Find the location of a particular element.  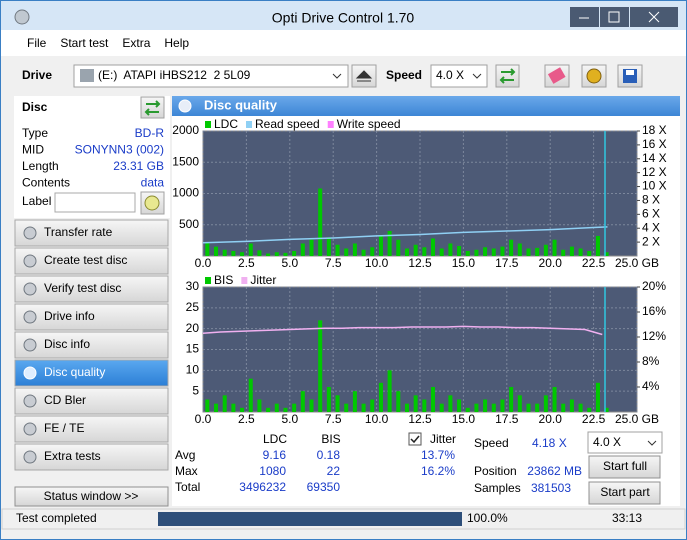

menu-item: File is located at coordinates (37, 43).